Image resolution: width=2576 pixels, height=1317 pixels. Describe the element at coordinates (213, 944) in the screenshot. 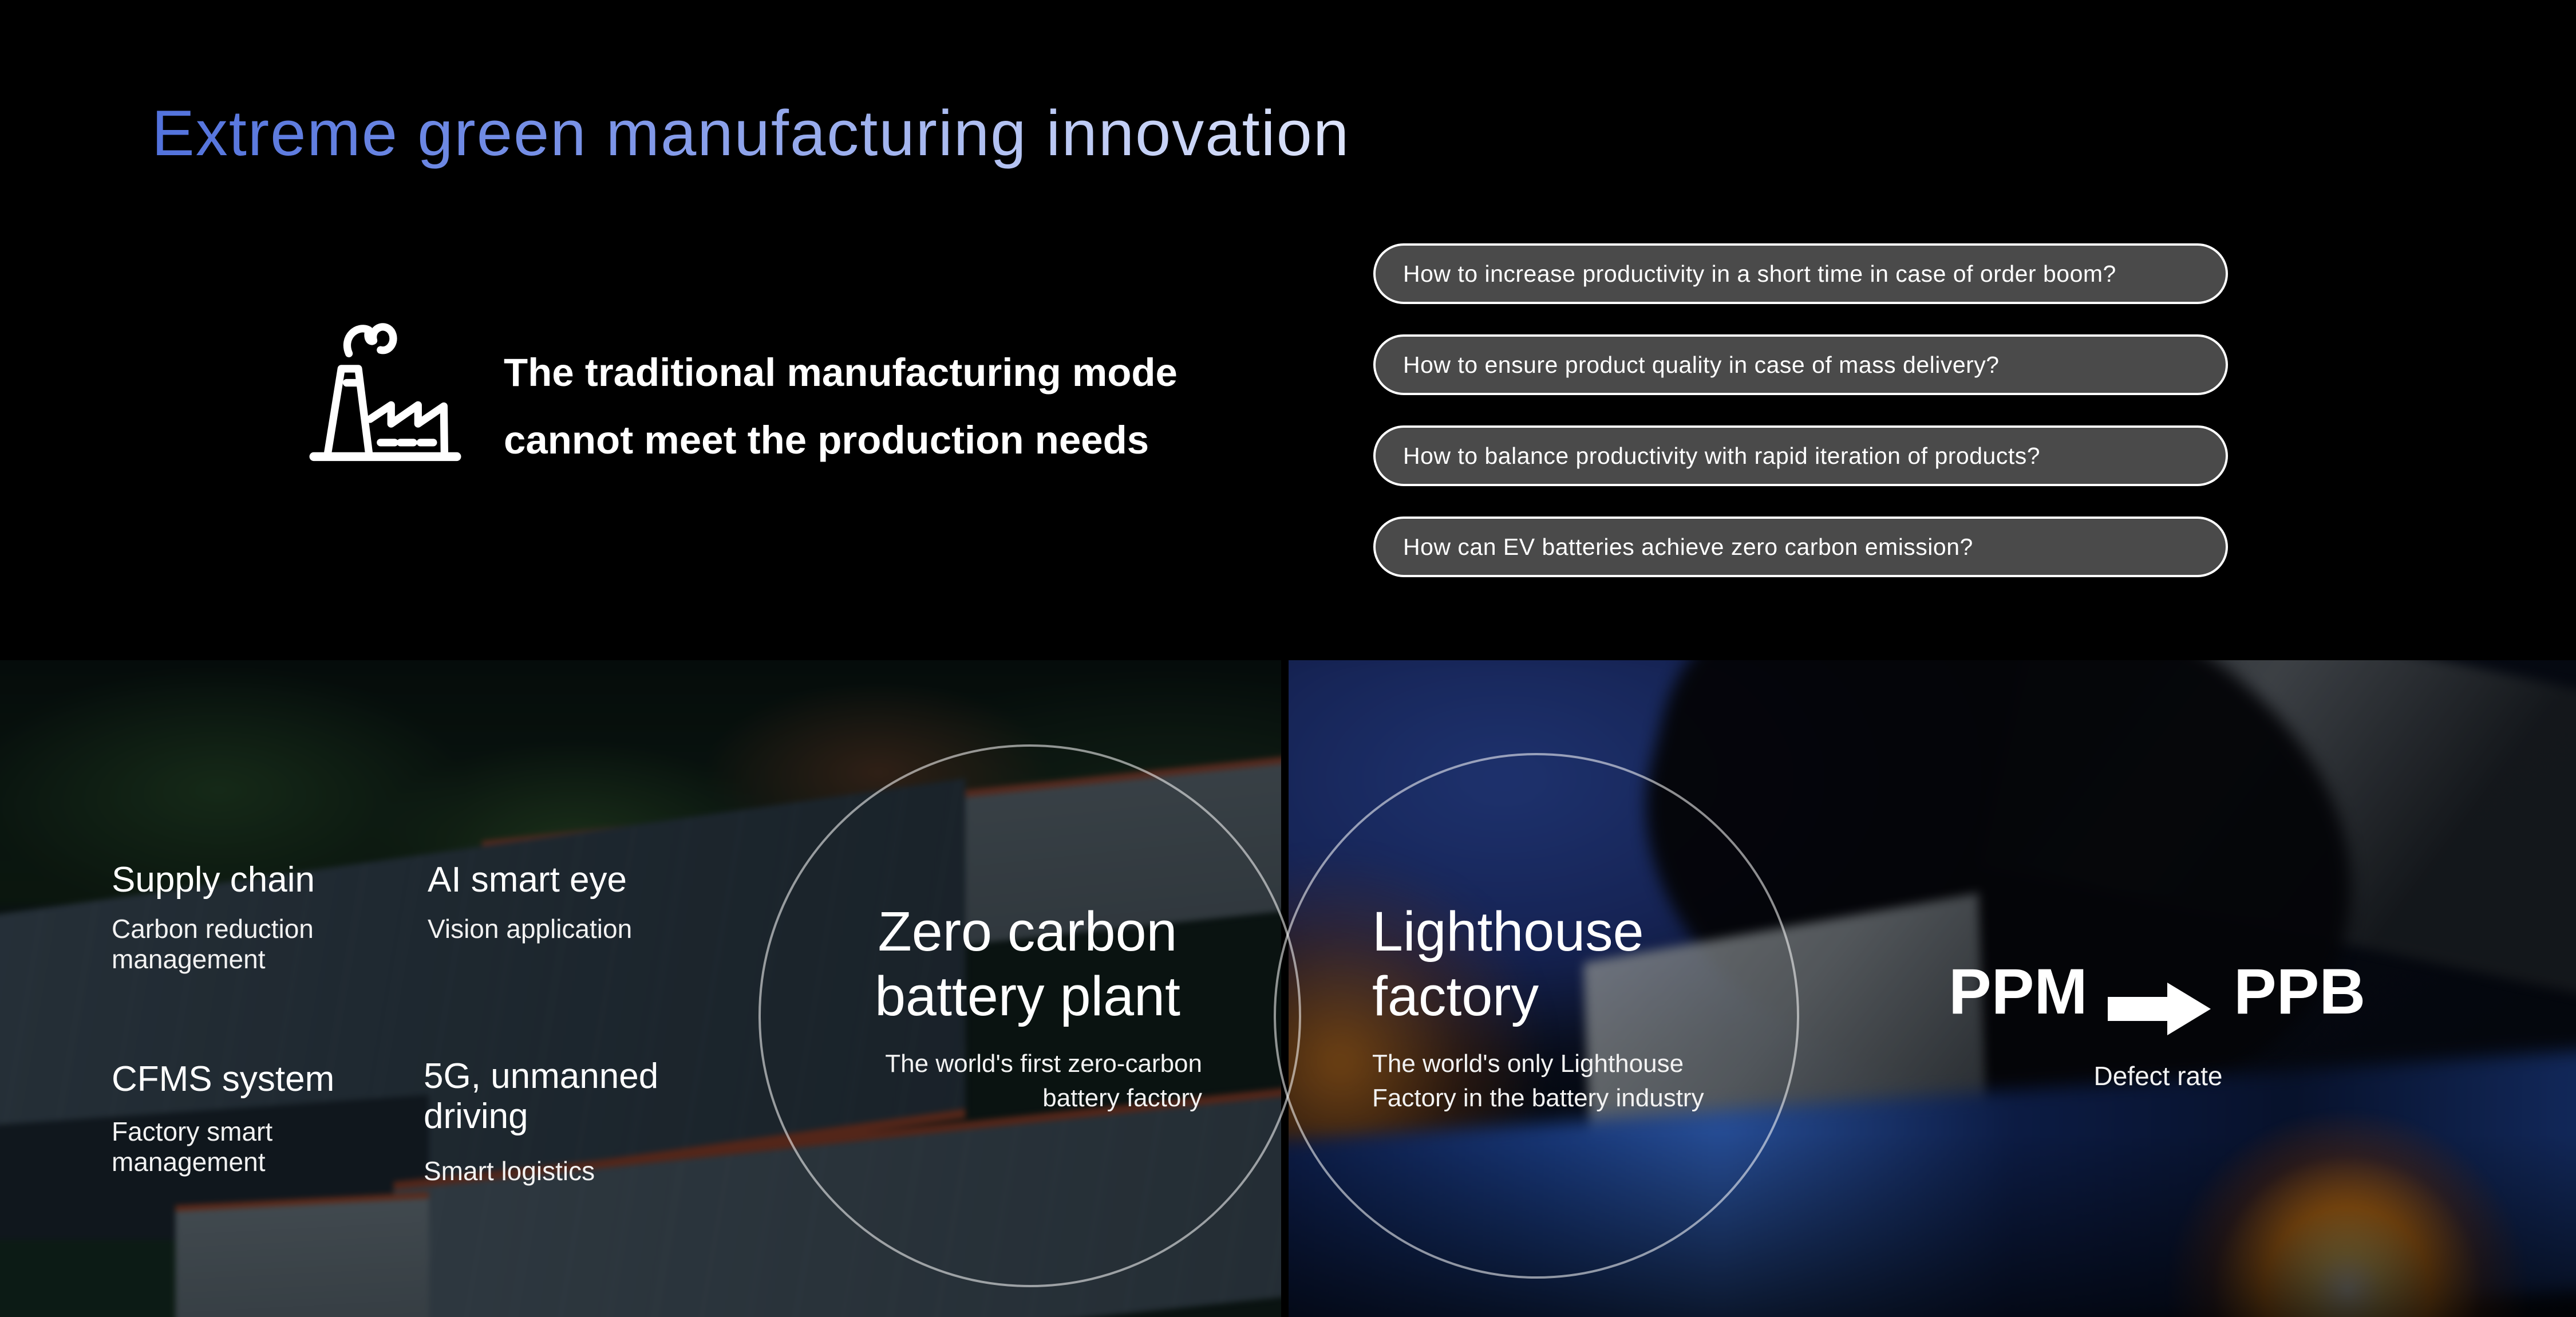

I see `feature-sub: Carbon reduction management` at that location.